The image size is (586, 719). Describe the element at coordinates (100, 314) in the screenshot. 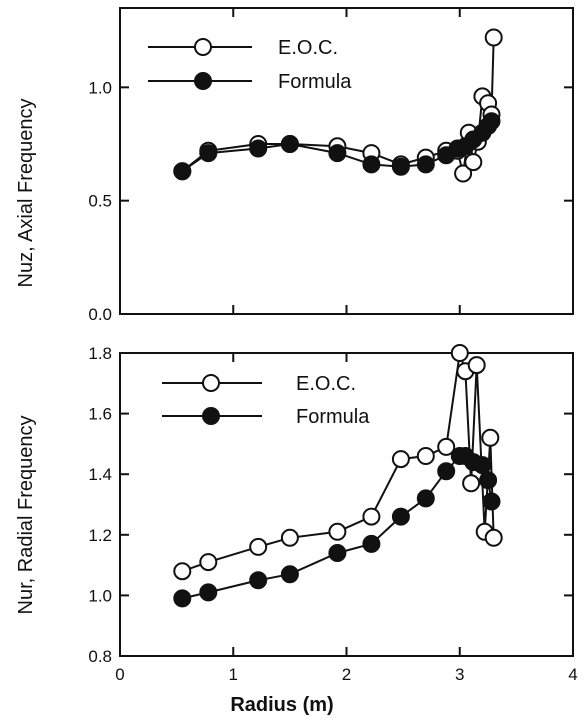

I see `y-tick-label: 0.0` at that location.